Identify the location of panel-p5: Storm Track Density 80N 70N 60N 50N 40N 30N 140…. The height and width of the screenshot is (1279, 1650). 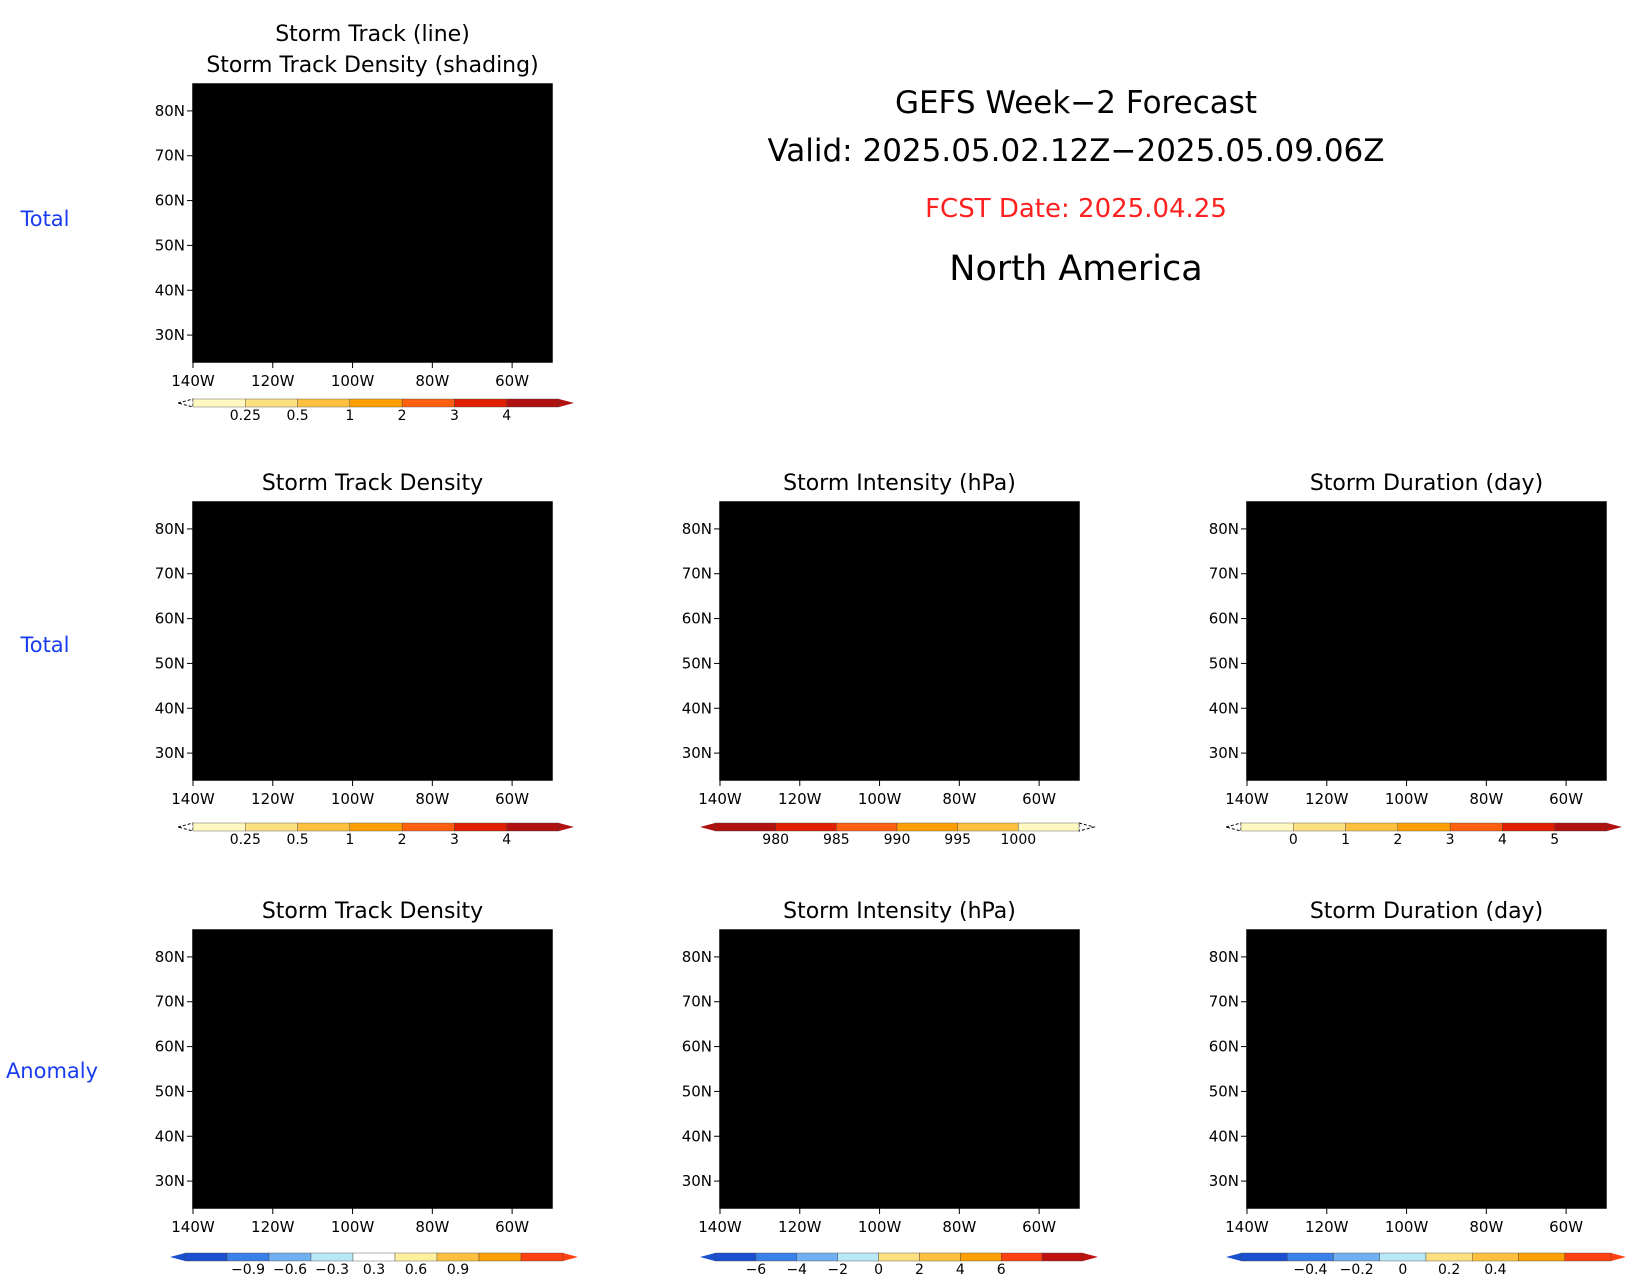
(366, 1088).